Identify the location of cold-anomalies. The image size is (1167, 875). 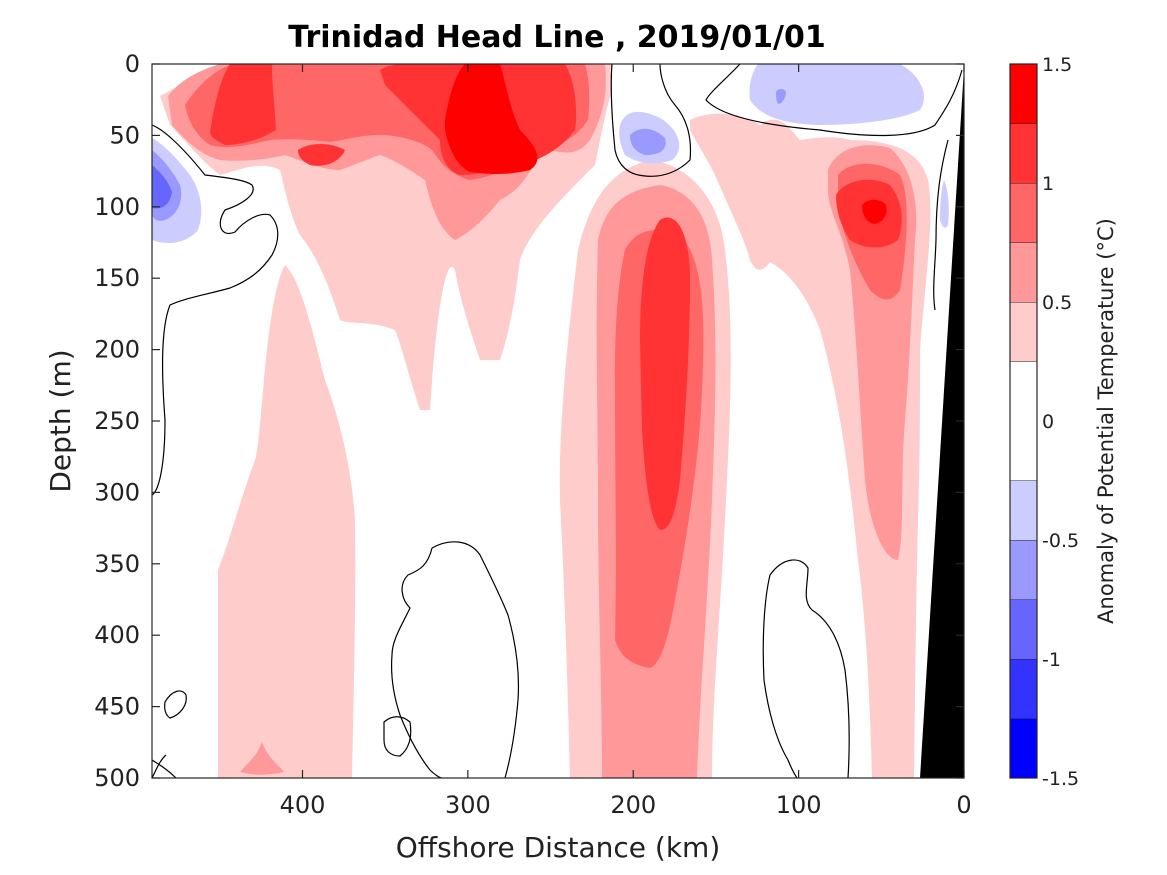
(550, 153).